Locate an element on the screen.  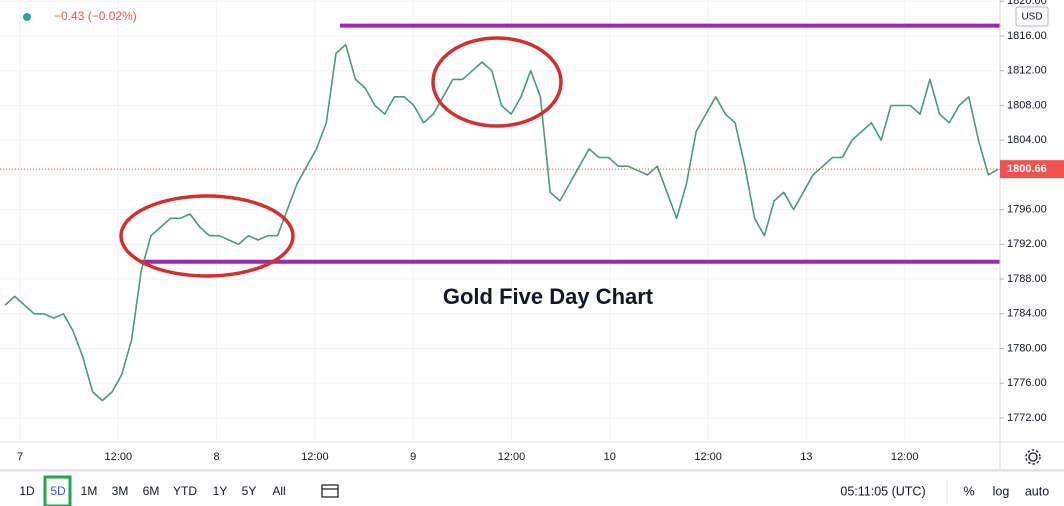
x-tick-label: 9 is located at coordinates (413, 457).